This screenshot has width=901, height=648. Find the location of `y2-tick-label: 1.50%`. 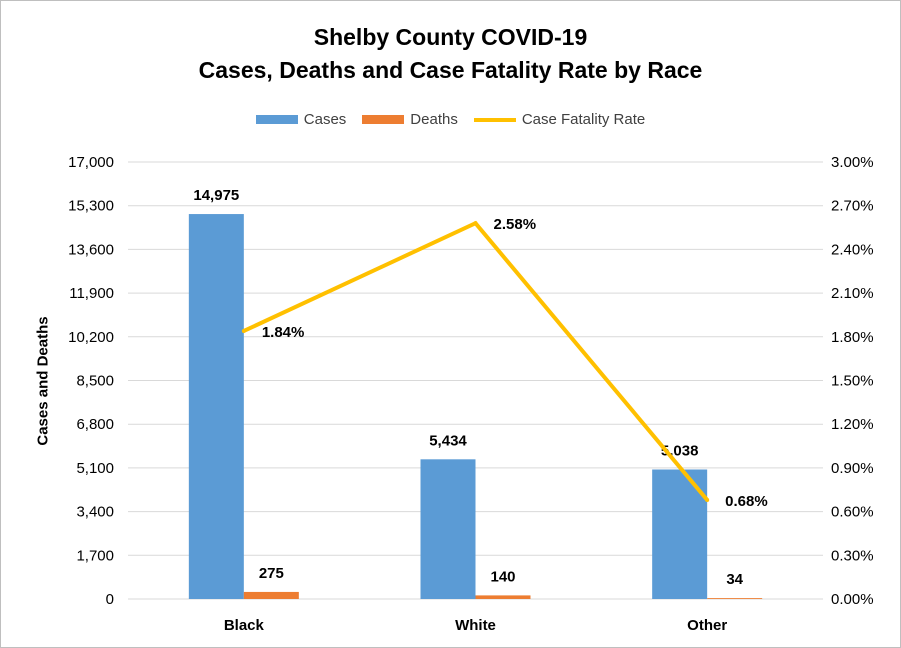

y2-tick-label: 1.50% is located at coordinates (852, 381).